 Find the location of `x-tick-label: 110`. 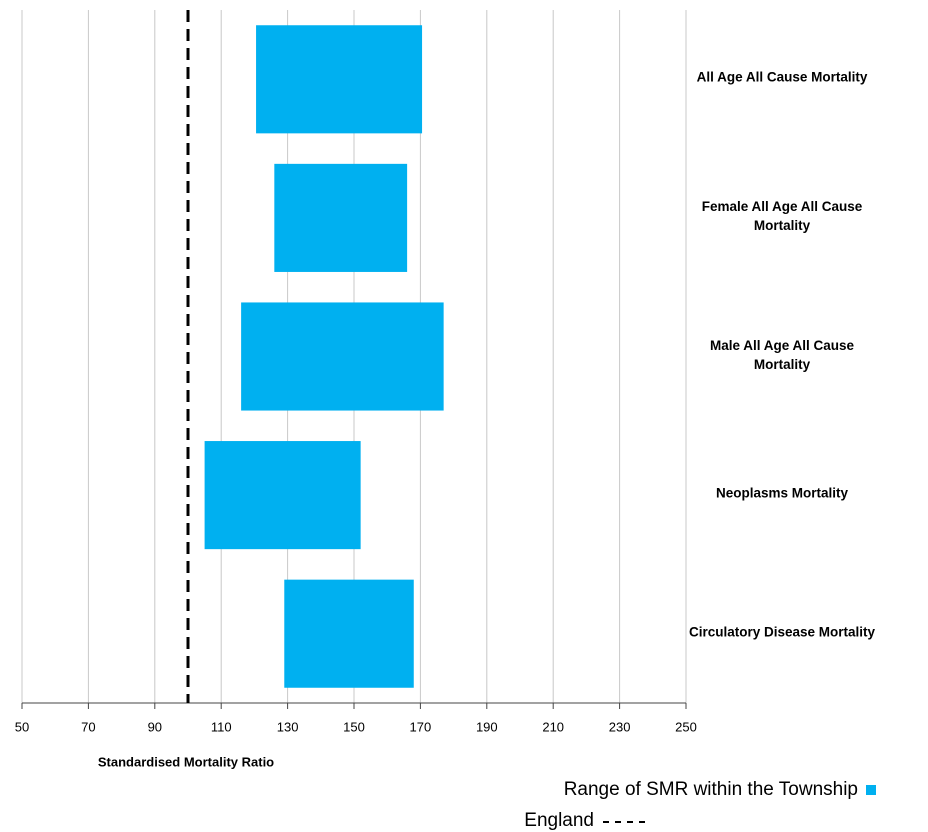

x-tick-label: 110 is located at coordinates (221, 726).